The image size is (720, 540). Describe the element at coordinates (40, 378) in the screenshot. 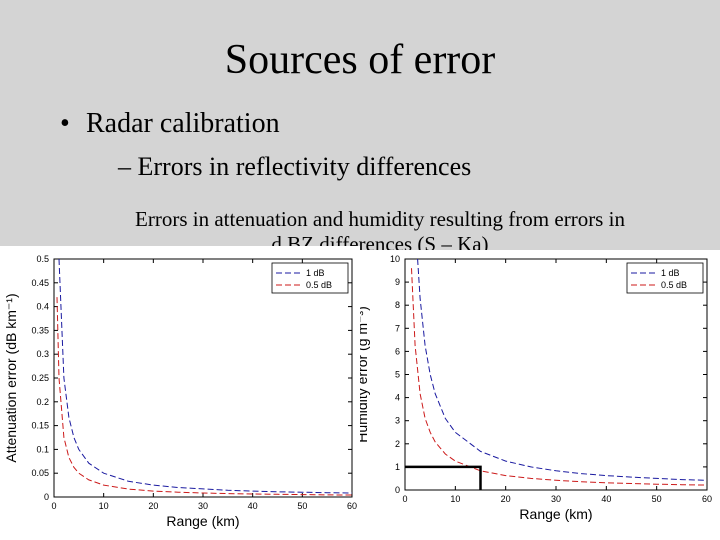

I see `y-tick-label: 0.25` at that location.